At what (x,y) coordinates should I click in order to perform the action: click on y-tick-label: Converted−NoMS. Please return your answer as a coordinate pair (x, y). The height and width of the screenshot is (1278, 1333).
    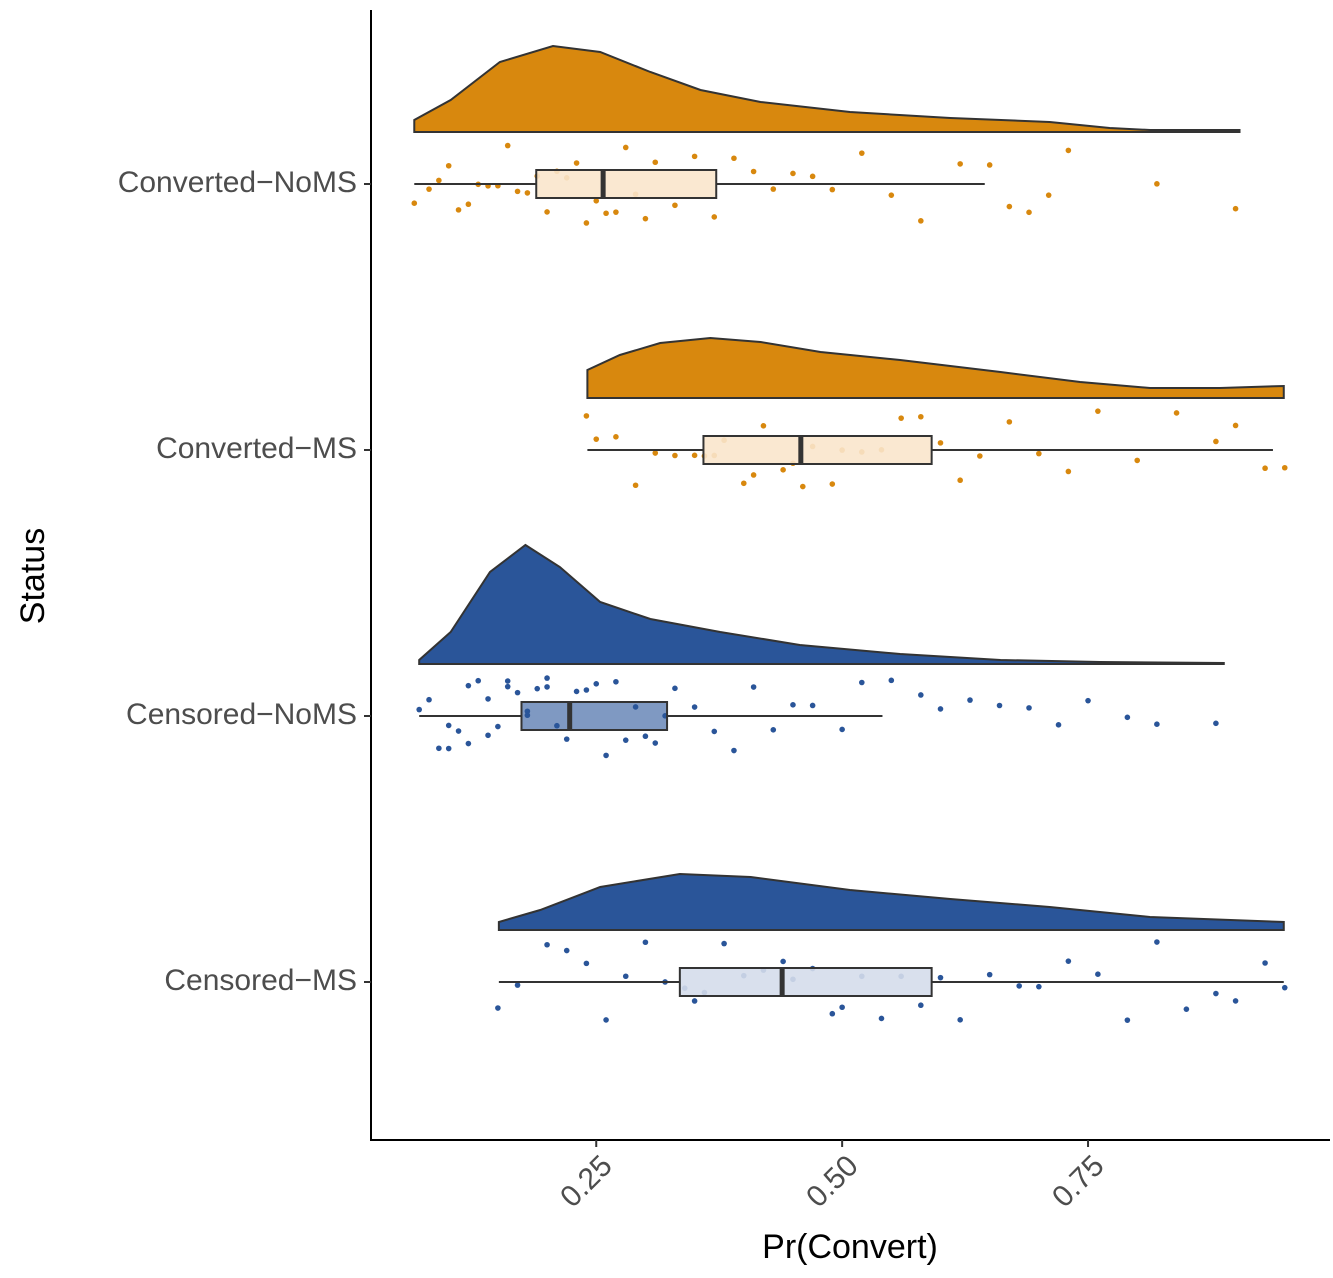
    Looking at the image, I should click on (237, 182).